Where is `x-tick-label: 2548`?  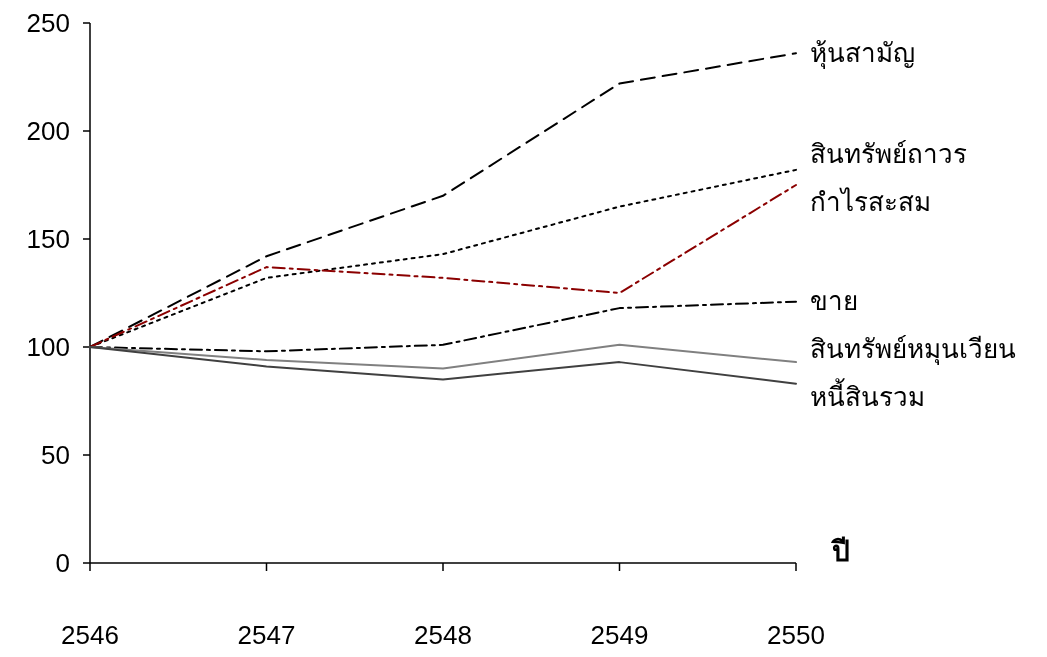 x-tick-label: 2548 is located at coordinates (443, 635).